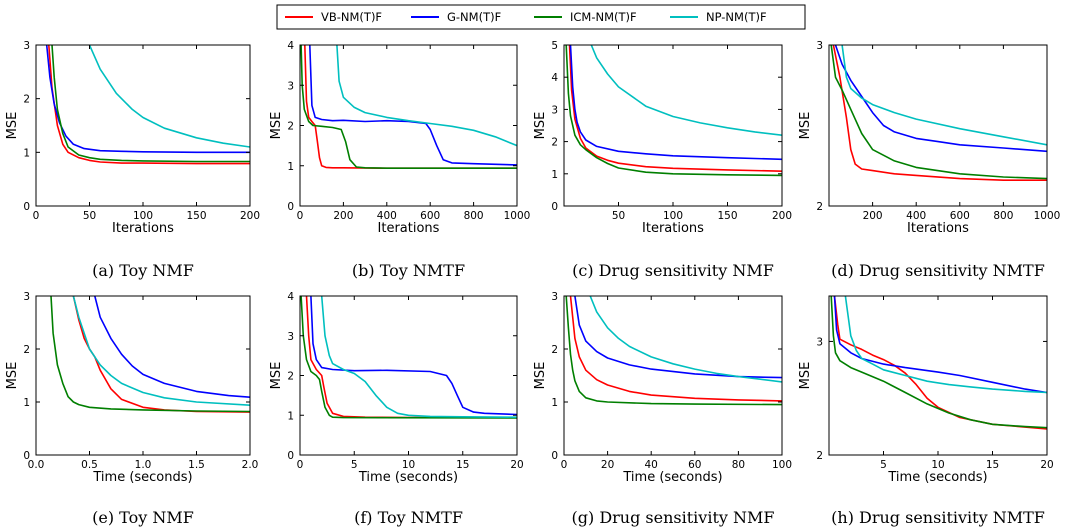 This screenshot has width=1065, height=529. I want to click on legend-label: G-NM(T)F, so click(474, 17).